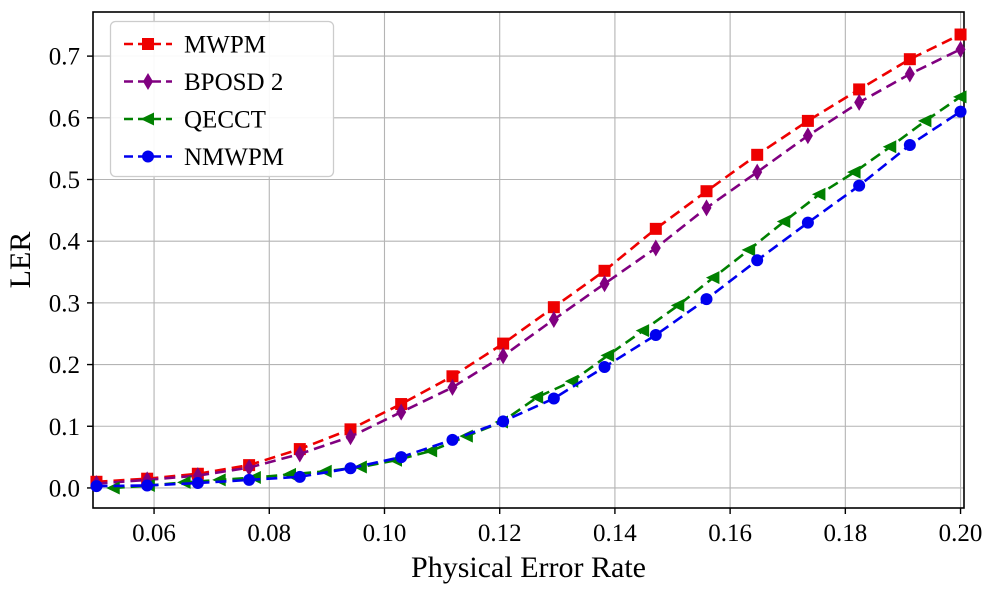  I want to click on x-tick-label: 0.16, so click(730, 533).